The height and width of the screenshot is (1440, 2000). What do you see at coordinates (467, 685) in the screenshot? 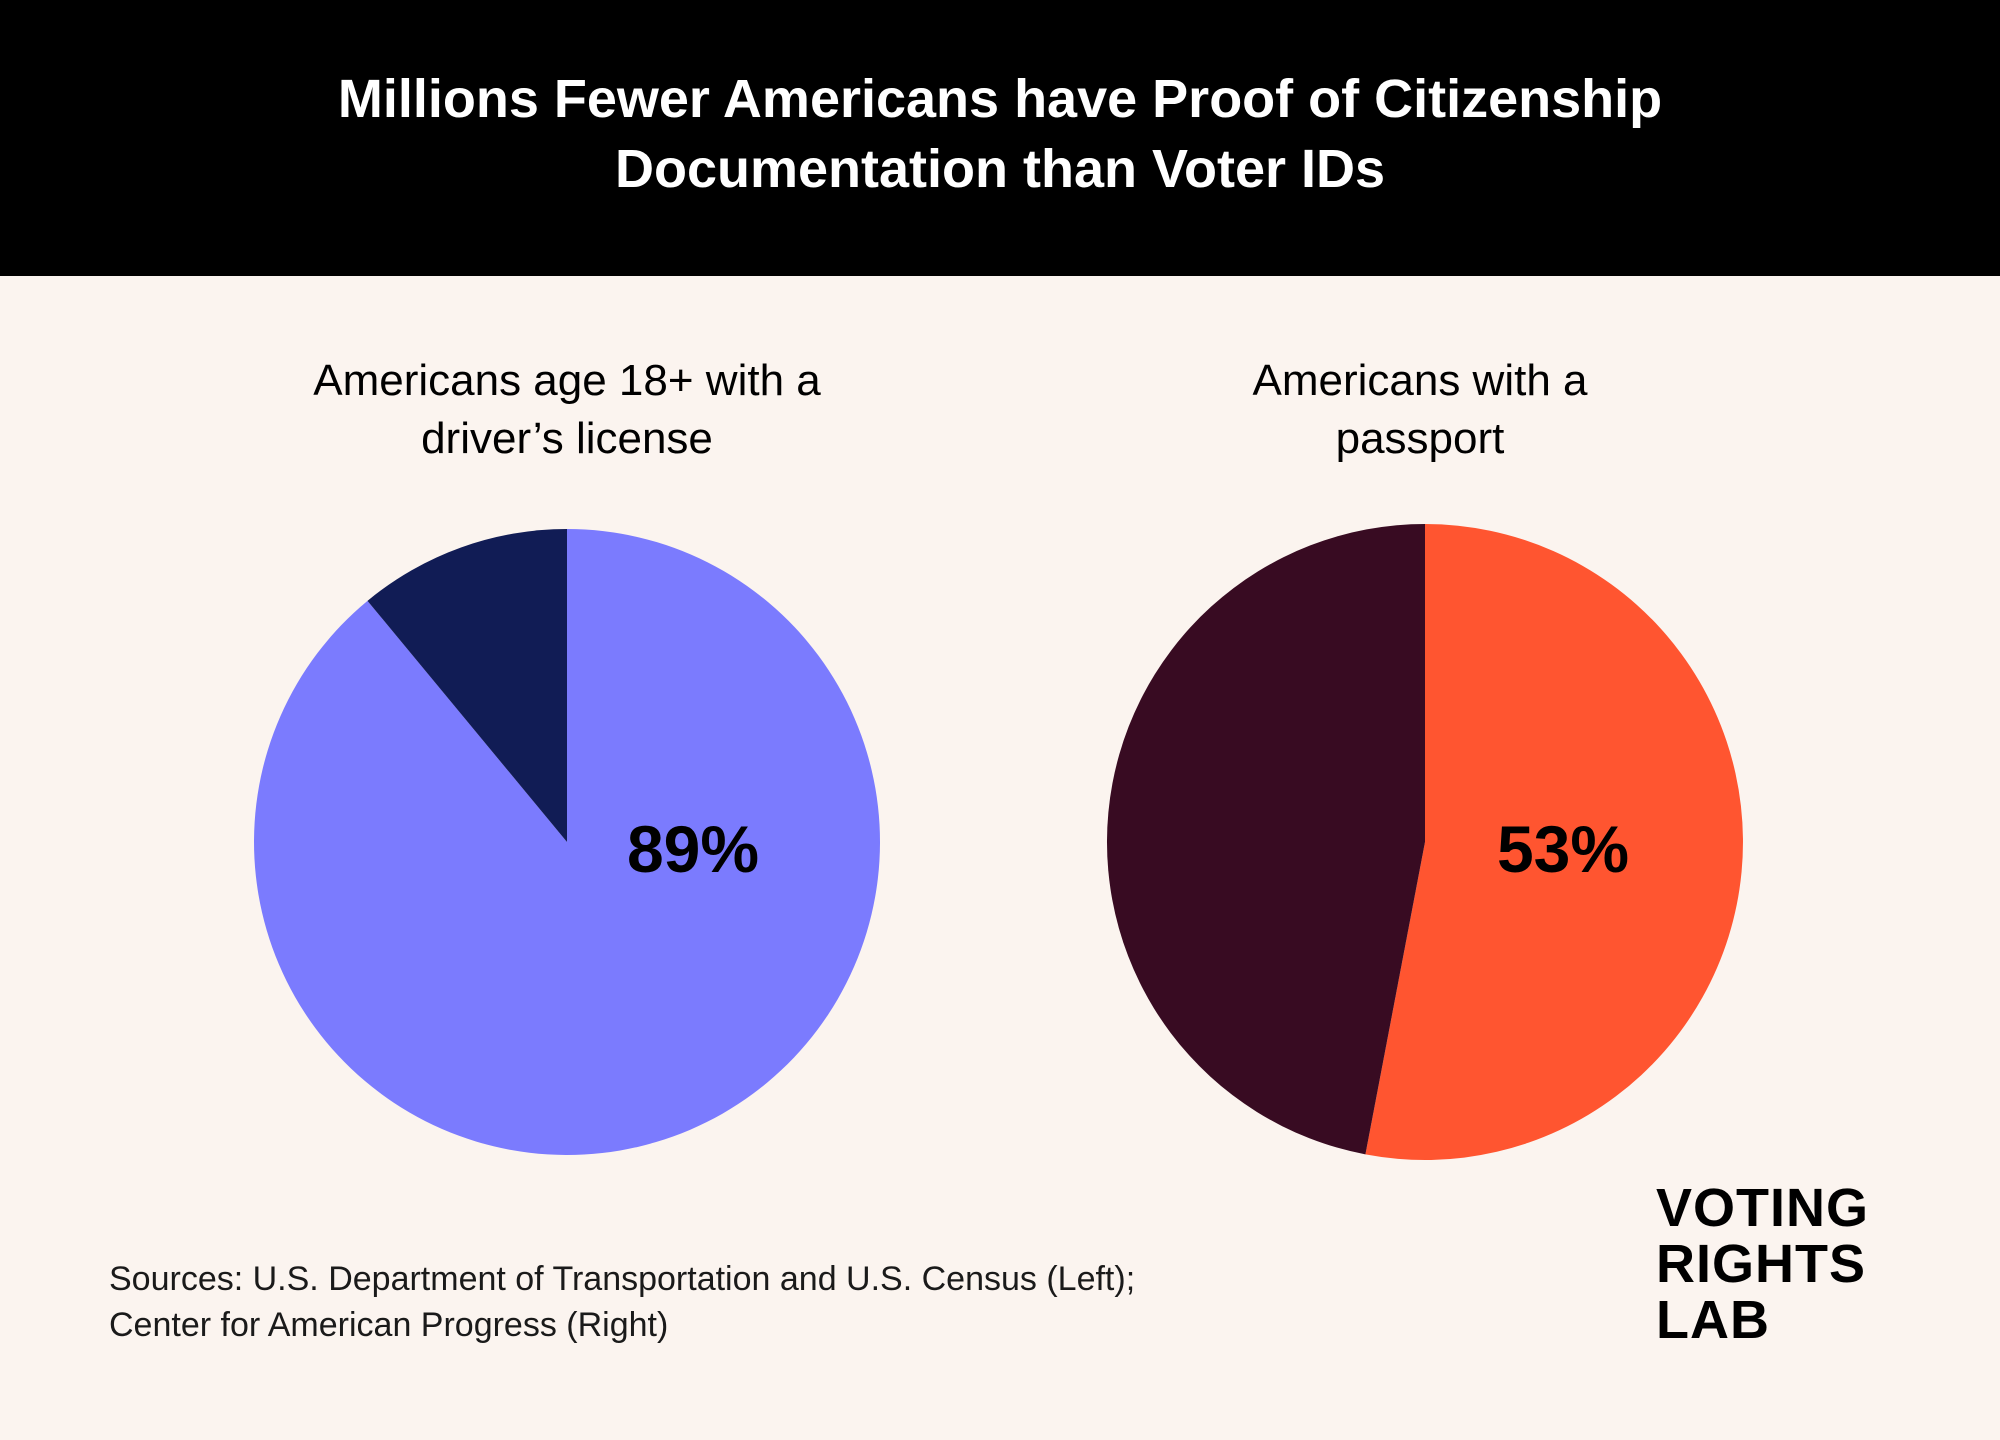
I see `license-no-slice` at bounding box center [467, 685].